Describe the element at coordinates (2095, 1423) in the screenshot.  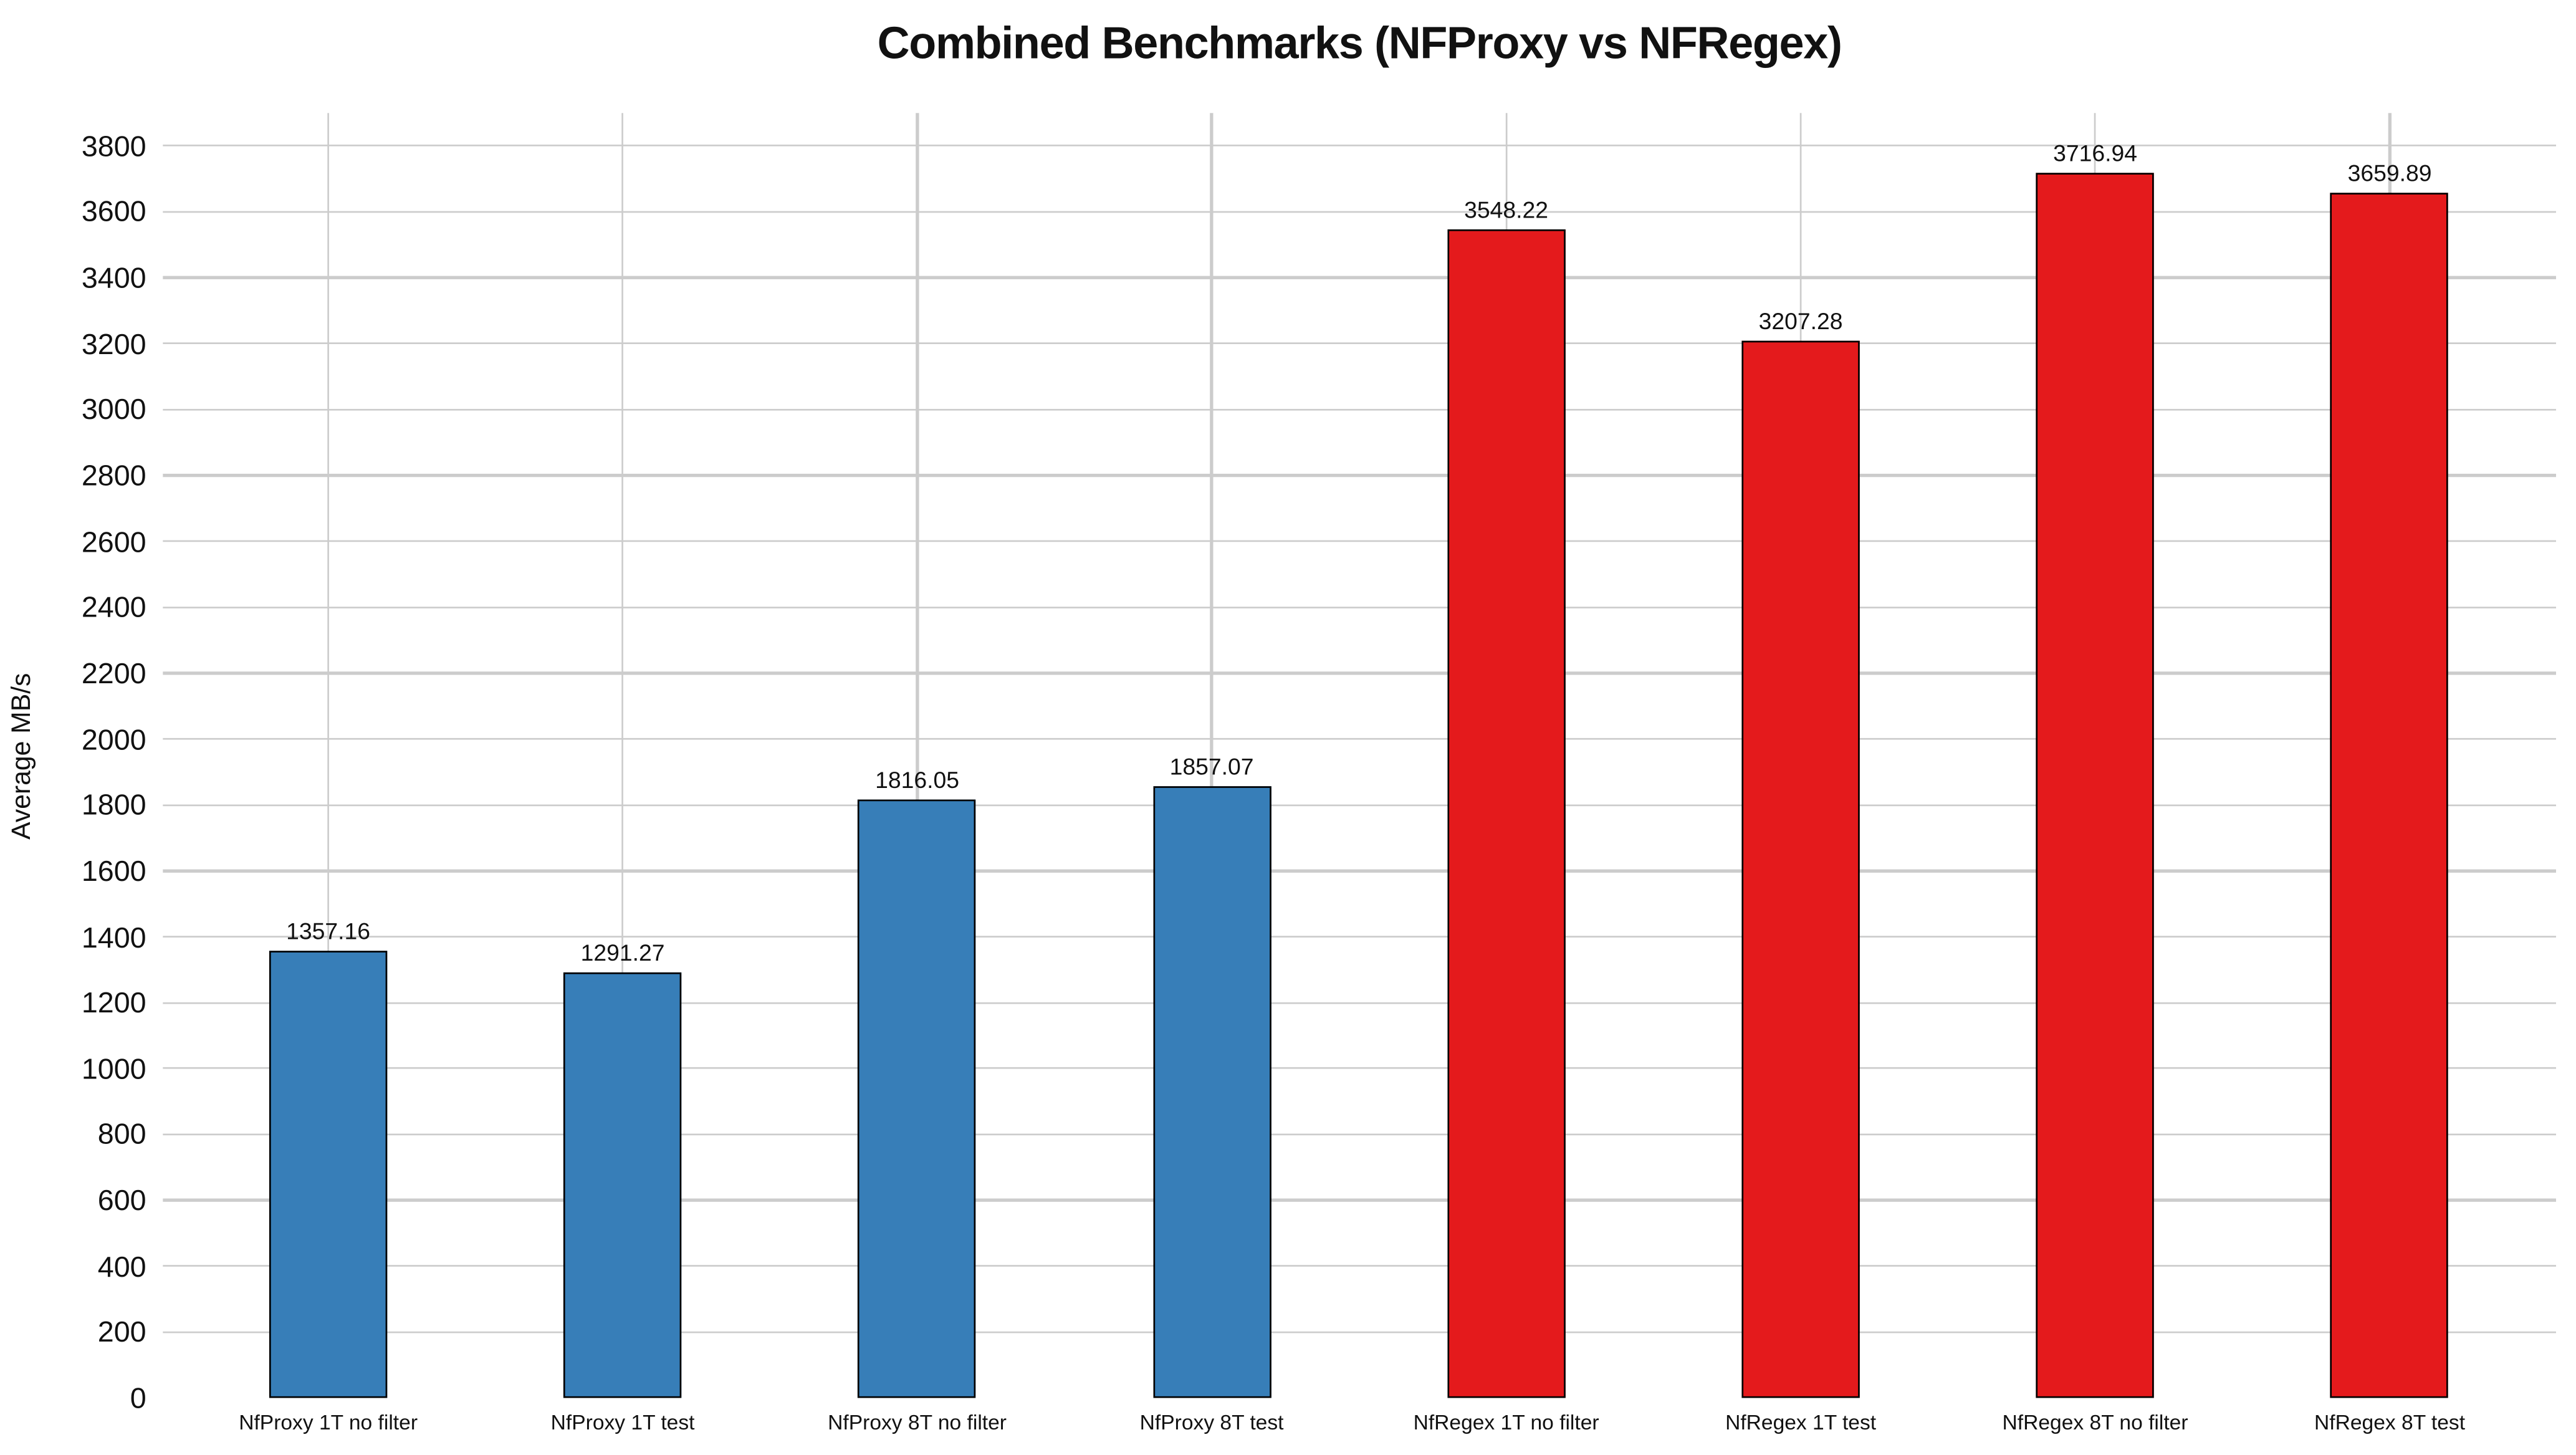
I see `x-tick-label: NfRegex 8T no filter` at that location.